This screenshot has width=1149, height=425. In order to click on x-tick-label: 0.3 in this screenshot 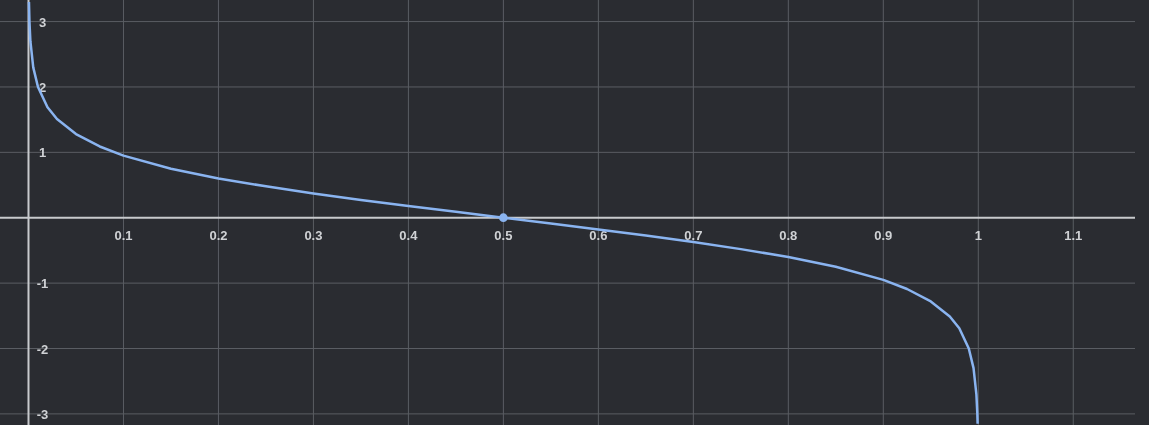, I will do `click(313, 235)`.